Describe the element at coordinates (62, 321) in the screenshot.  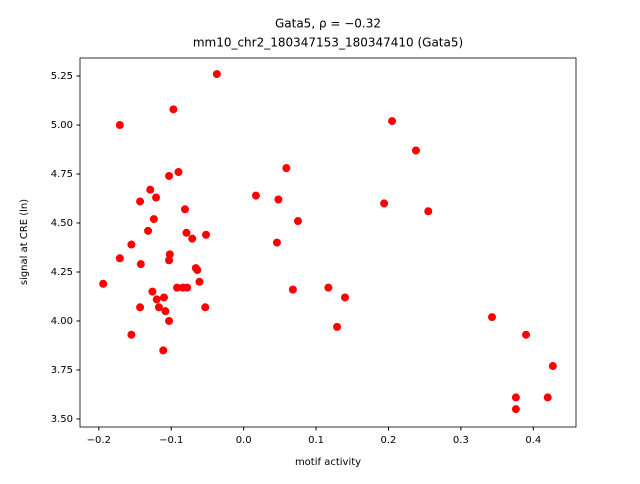
I see `y-tick-label: 4.00` at that location.